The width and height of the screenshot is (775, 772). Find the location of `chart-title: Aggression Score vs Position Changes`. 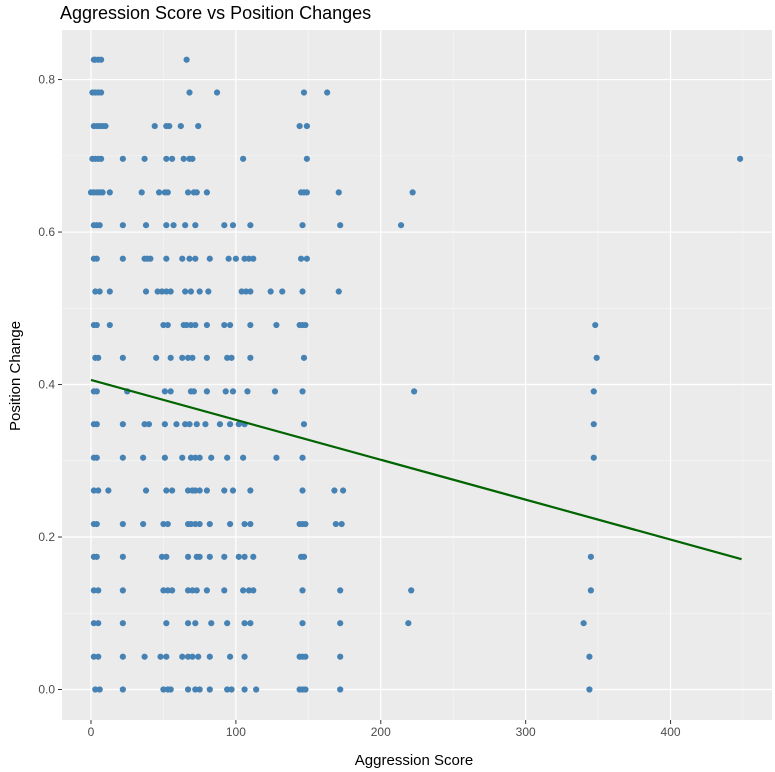

chart-title: Aggression Score vs Position Changes is located at coordinates (216, 13).